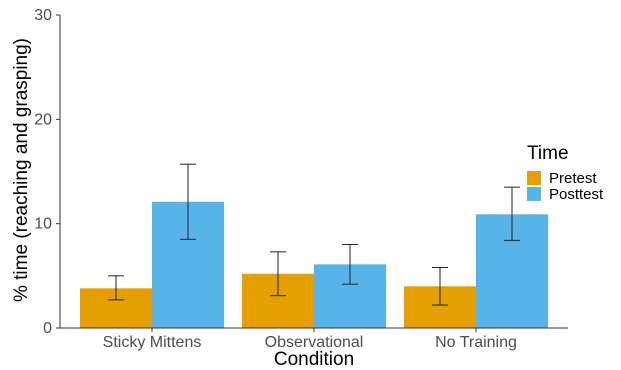 This screenshot has width=621, height=370. I want to click on y-tick-label: 30, so click(43, 15).